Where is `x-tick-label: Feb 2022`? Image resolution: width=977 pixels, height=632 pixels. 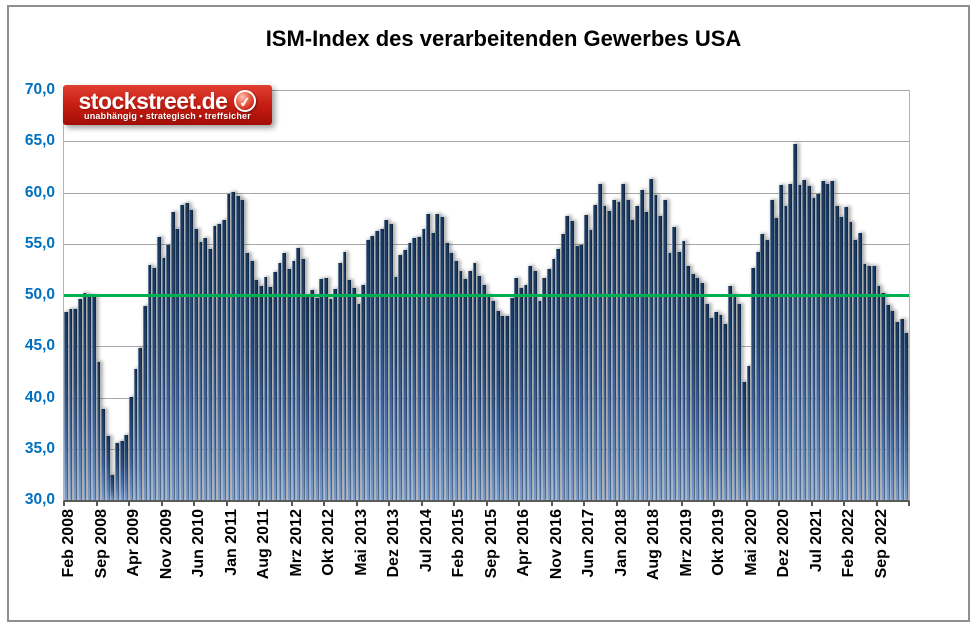
x-tick-label: Feb 2022 is located at coordinates (848, 543).